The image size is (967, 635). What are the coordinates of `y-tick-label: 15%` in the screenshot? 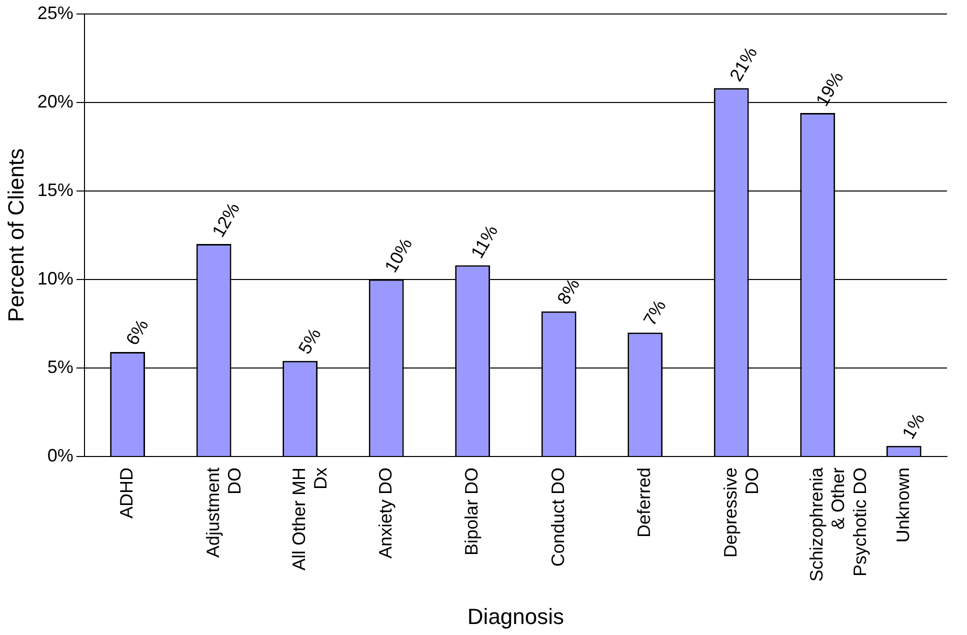 It's located at (55, 190).